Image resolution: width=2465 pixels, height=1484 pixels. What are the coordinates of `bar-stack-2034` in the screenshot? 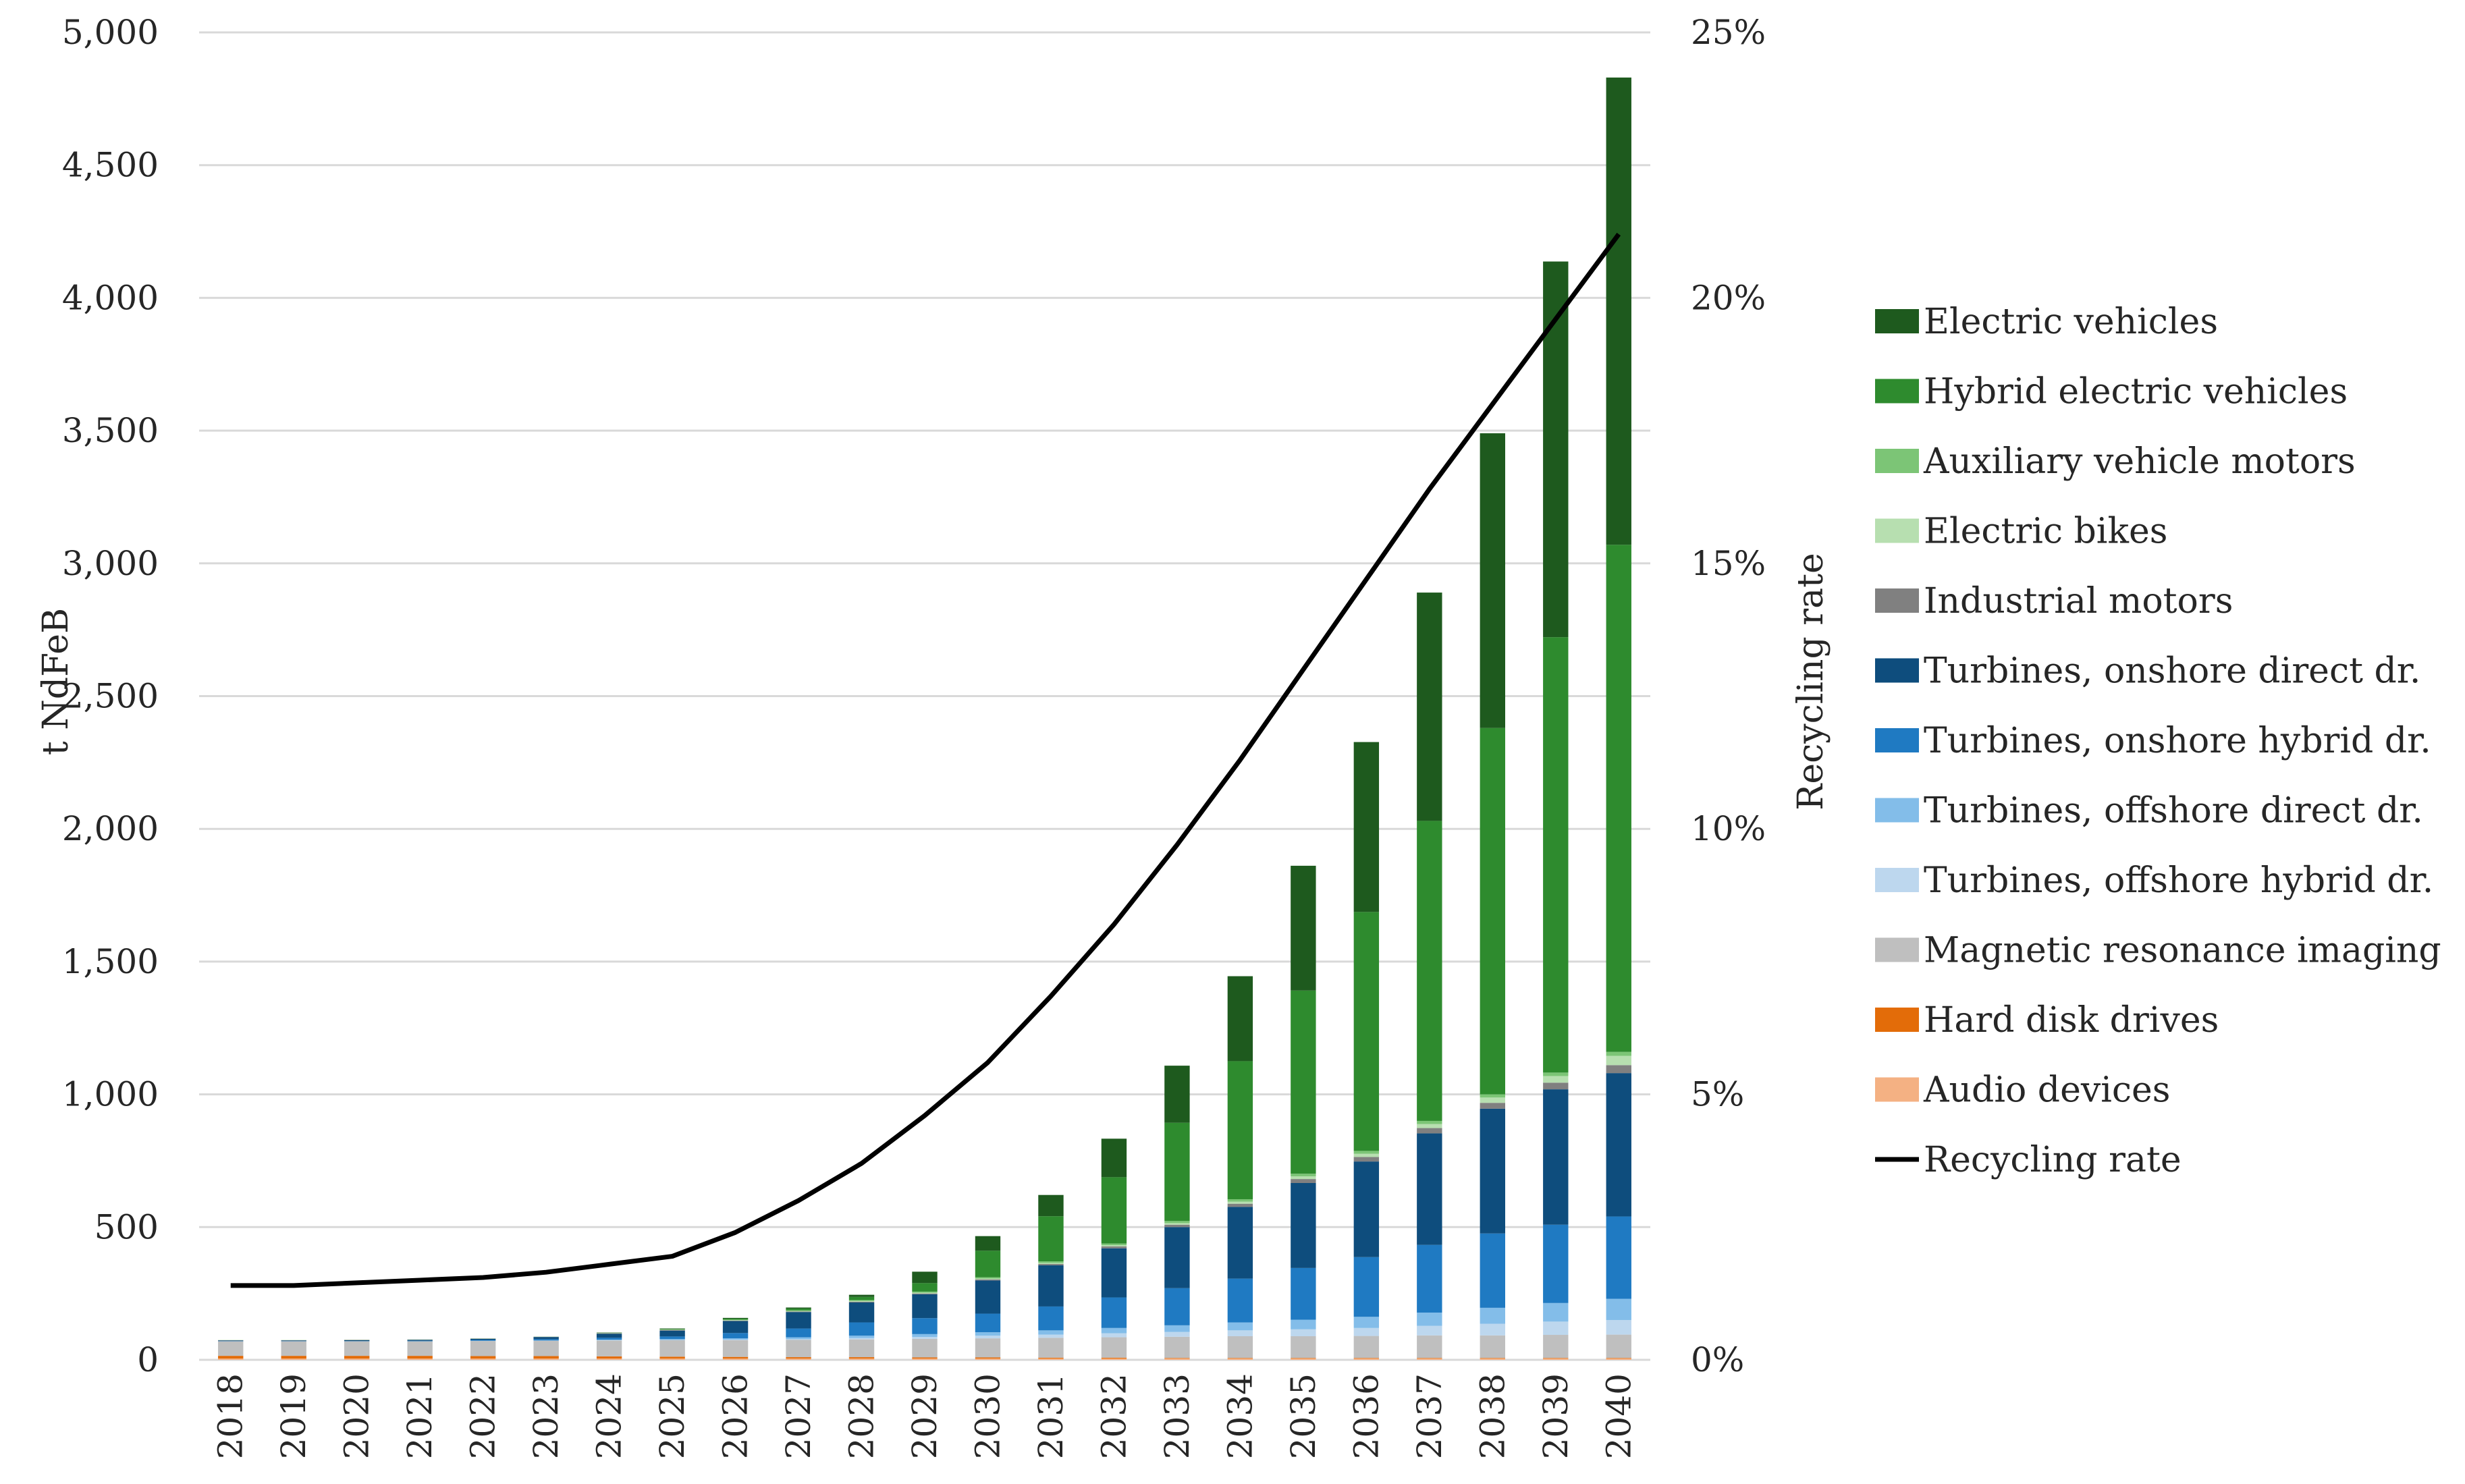 It's located at (1240, 1168).